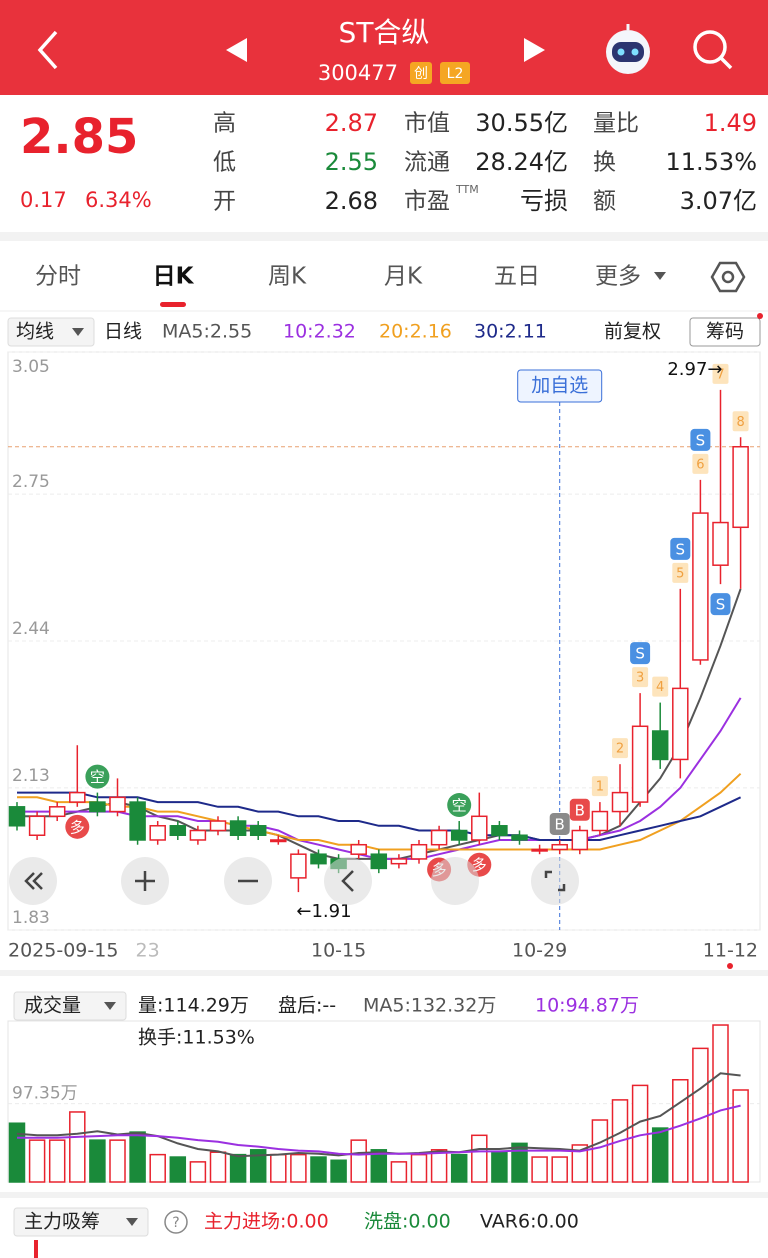  I want to click on x-tick-label: 10-29, so click(539, 951).